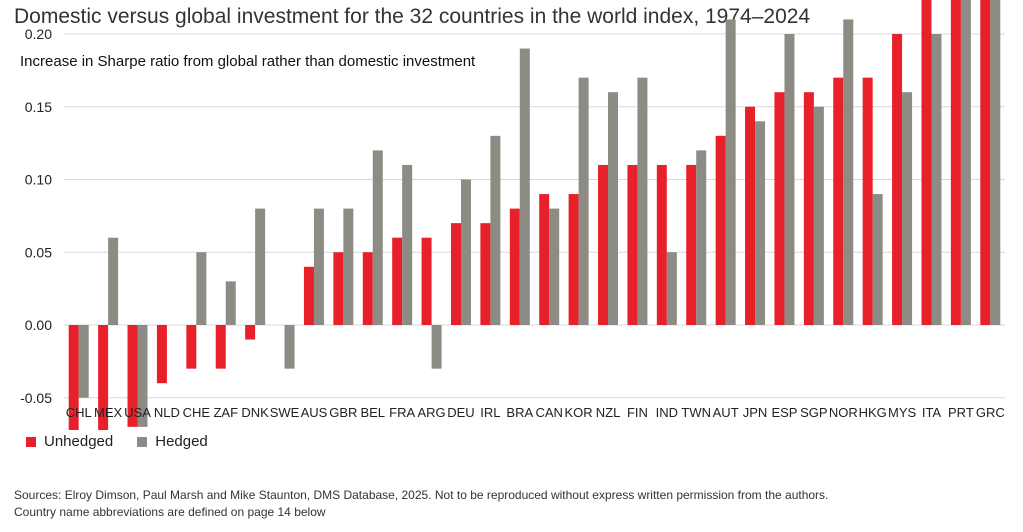 The image size is (1023, 532). I want to click on x-tick-label: DNK, so click(255, 412).